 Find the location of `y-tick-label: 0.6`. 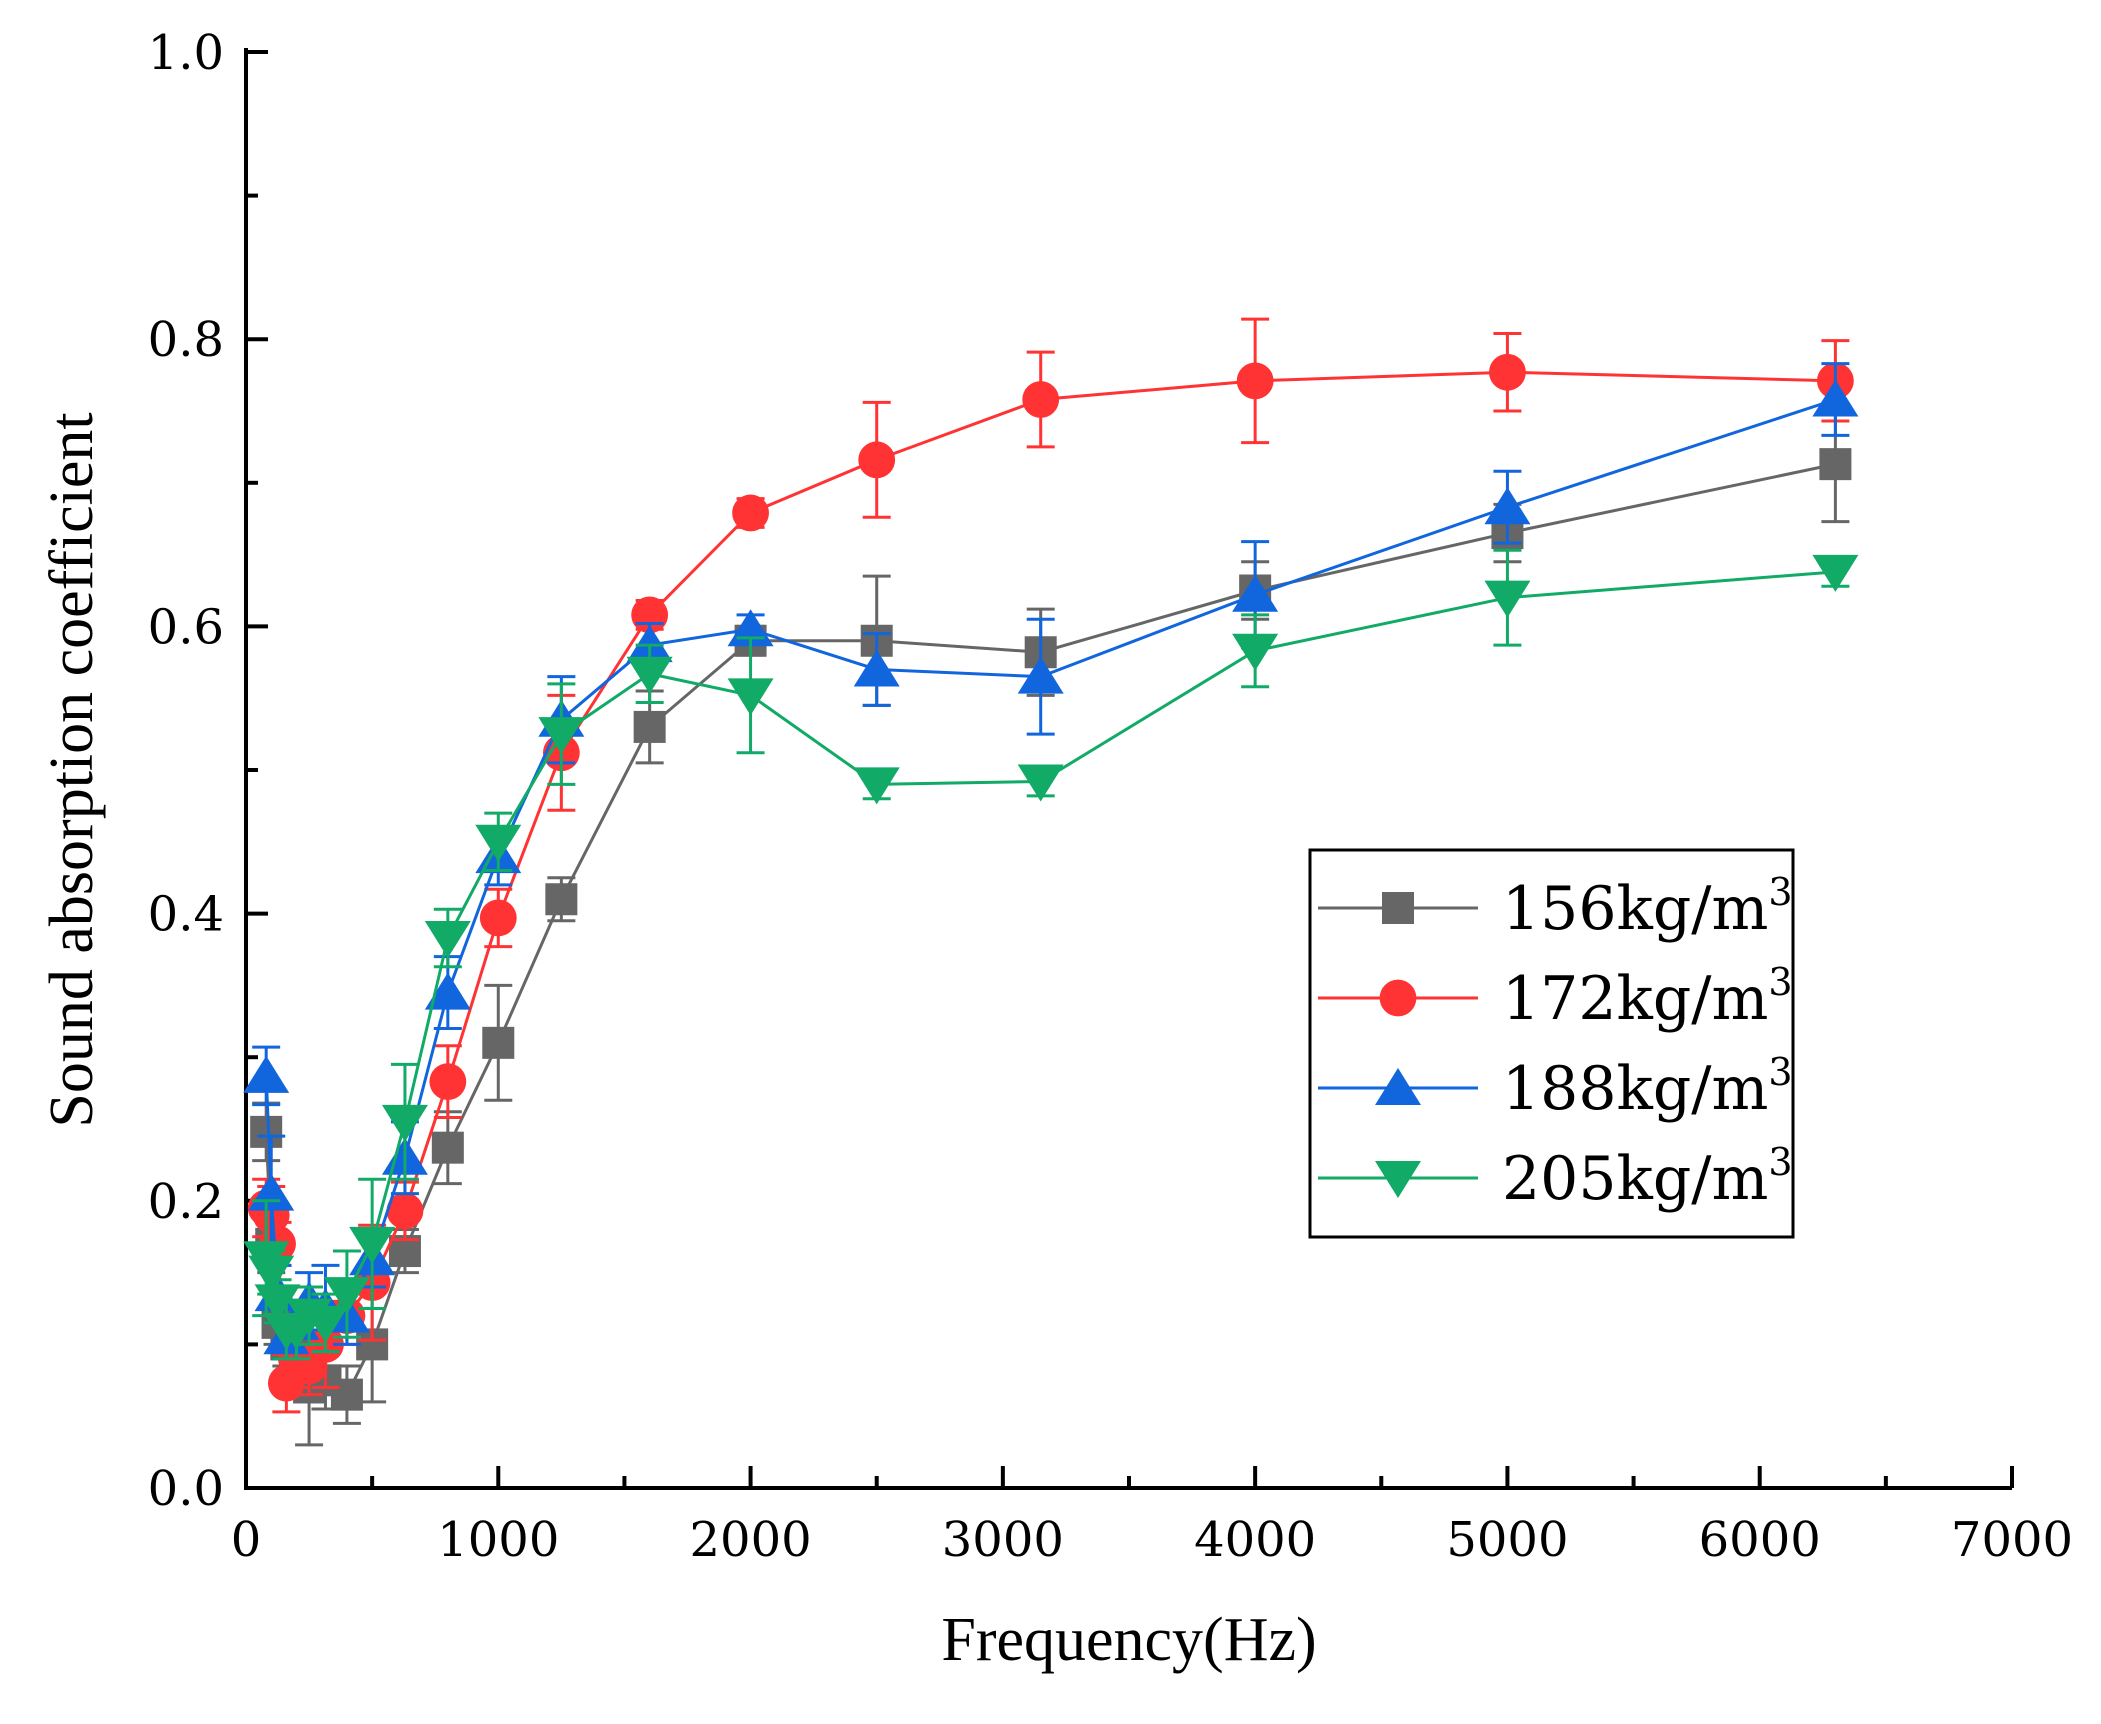

y-tick-label: 0.6 is located at coordinates (186, 627).